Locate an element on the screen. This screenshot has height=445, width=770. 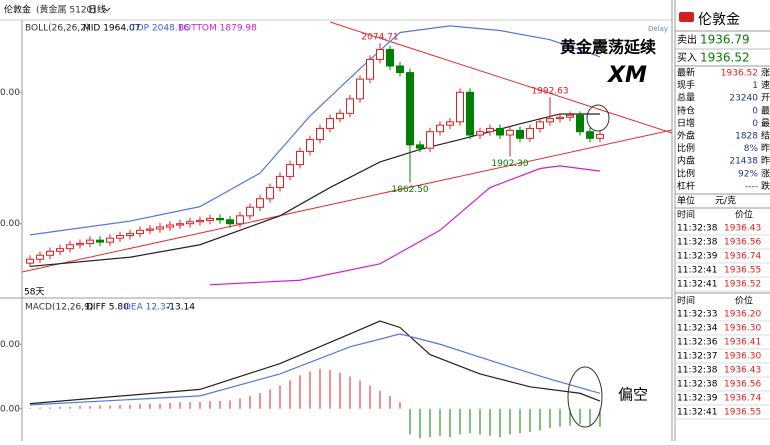
period: 日线 is located at coordinates (97, 10).